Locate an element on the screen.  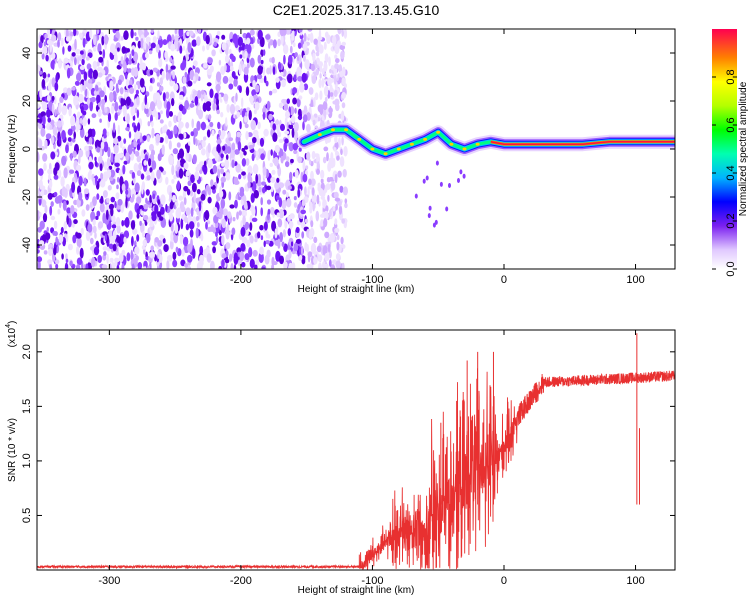
signal-peak is located at coordinates (385, 154).